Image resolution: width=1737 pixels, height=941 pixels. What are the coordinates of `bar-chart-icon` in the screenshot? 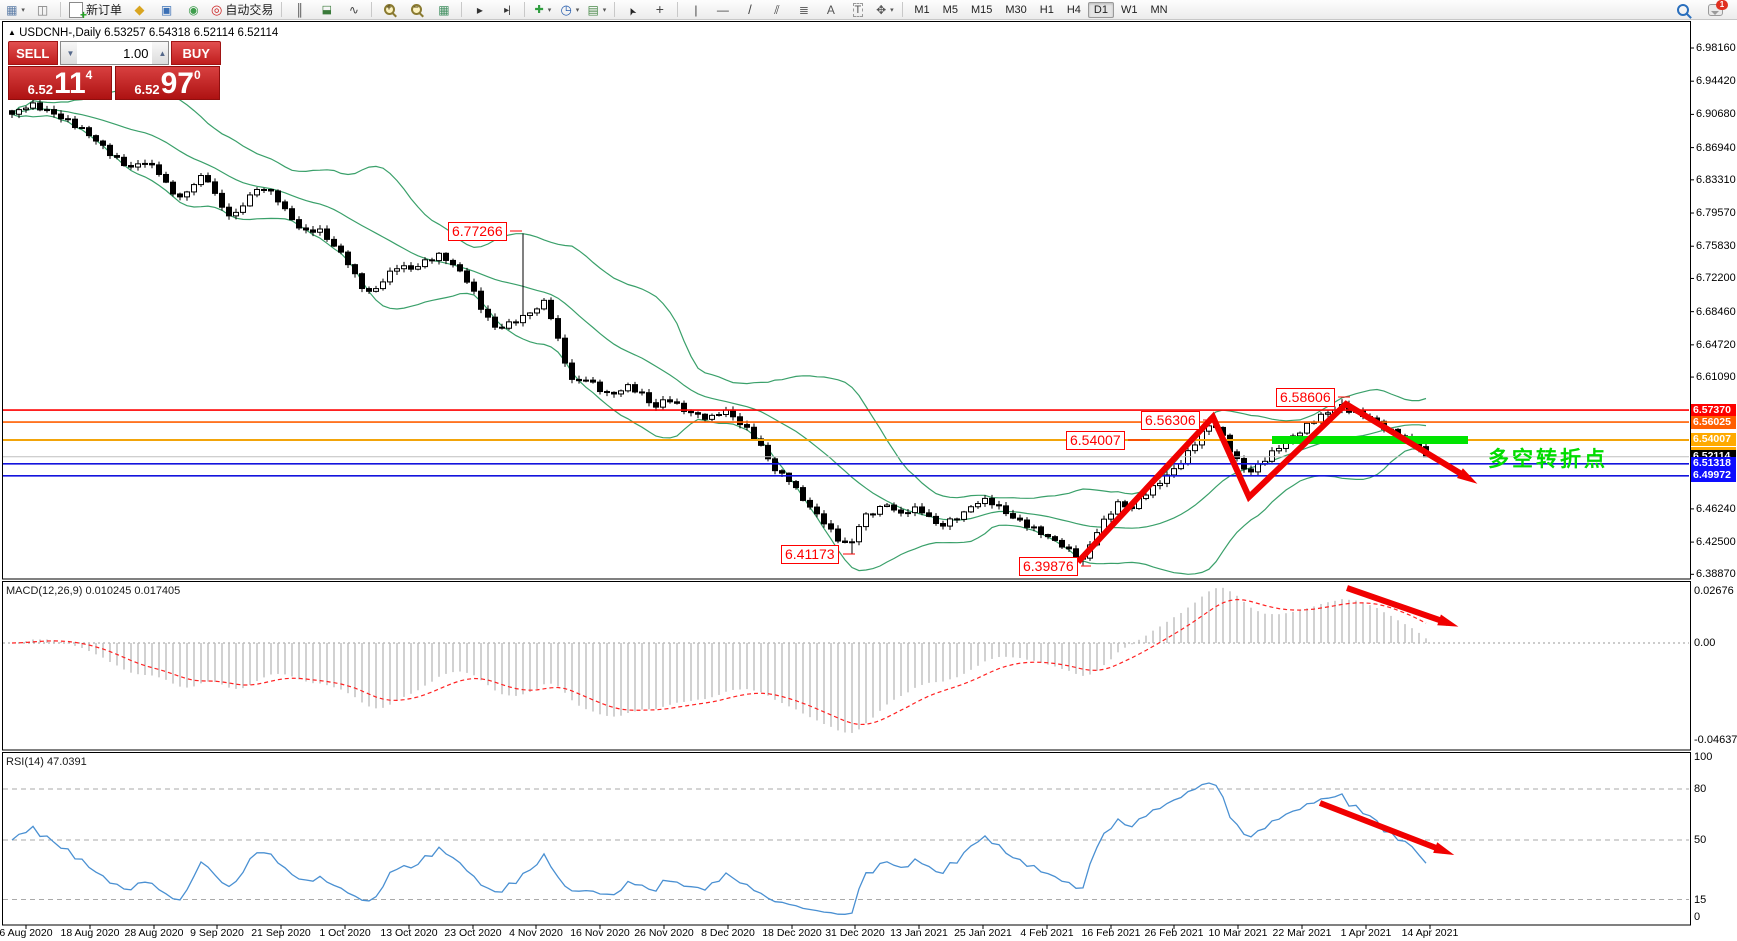 It's located at (300, 10).